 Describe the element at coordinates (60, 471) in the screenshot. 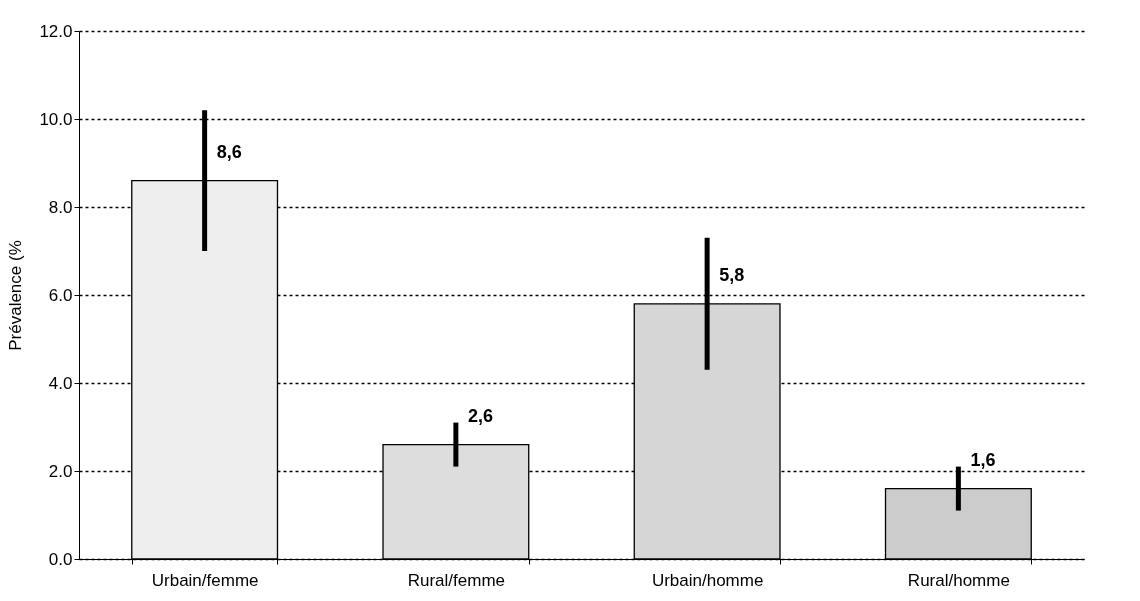

I see `y-tick-label: 2.0` at that location.